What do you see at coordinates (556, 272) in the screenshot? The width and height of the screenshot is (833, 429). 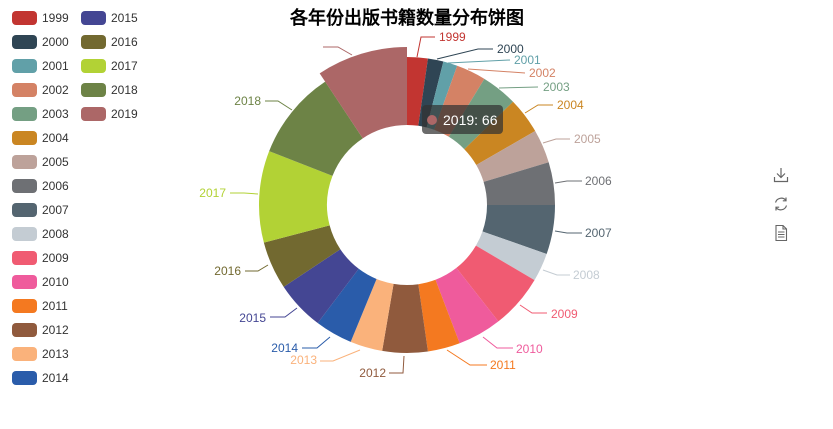 I see `label-line-2008` at bounding box center [556, 272].